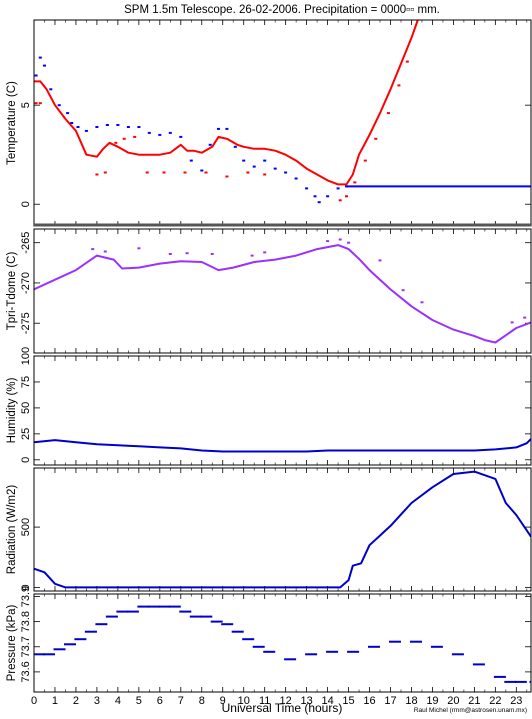 This screenshot has height=719, width=532. I want to click on x-tick-label: 11, so click(264, 701).